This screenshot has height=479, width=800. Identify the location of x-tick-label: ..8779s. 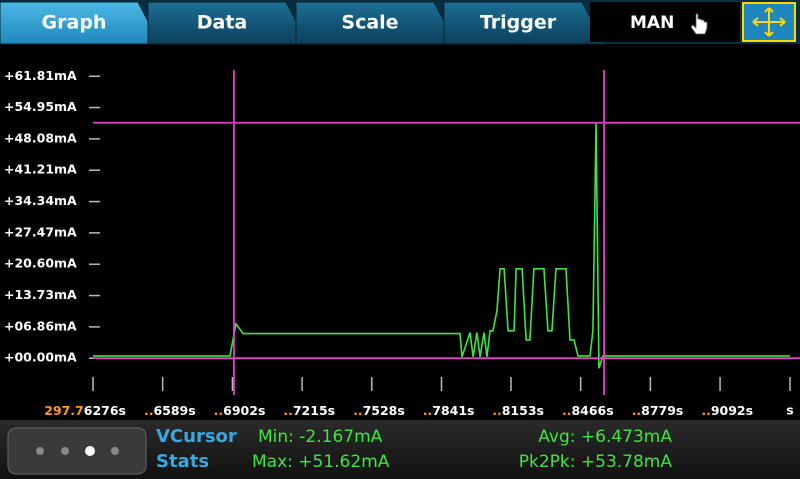
(658, 410).